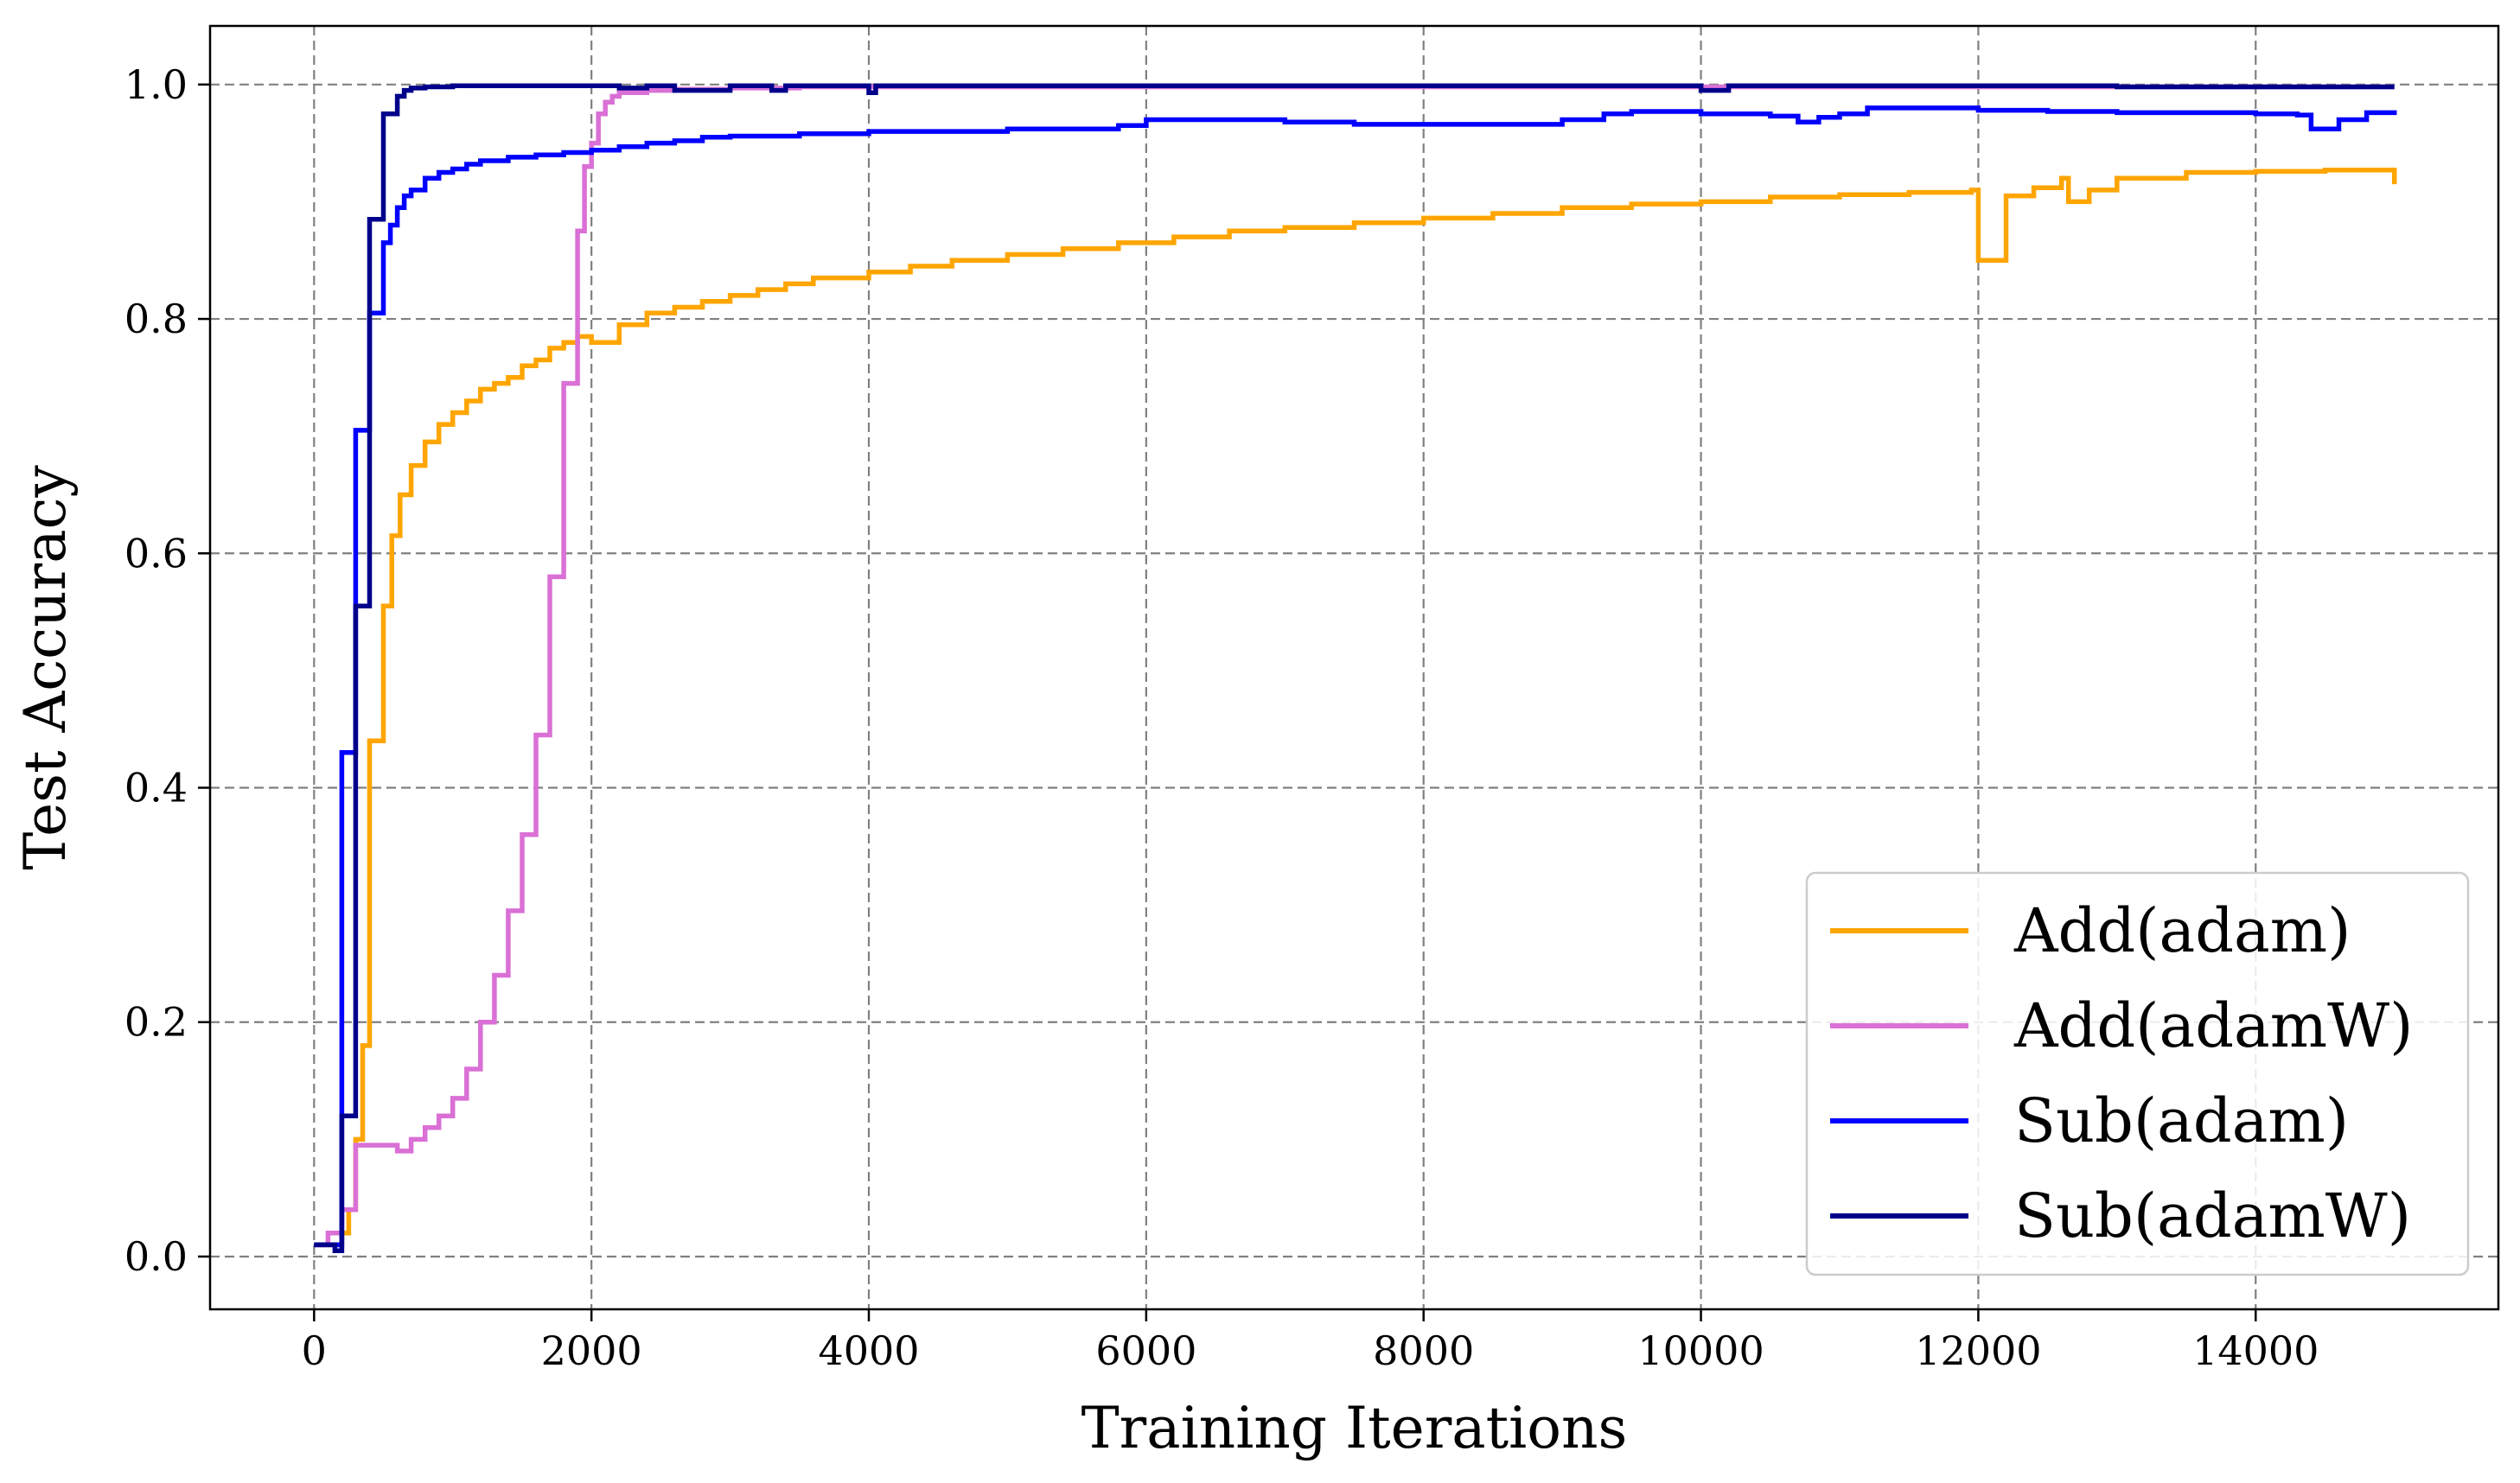 The image size is (2520, 1483). I want to click on legend: Add(adam) Add(adamW) Sub(adam) Sub(adamW), so click(2137, 1073).